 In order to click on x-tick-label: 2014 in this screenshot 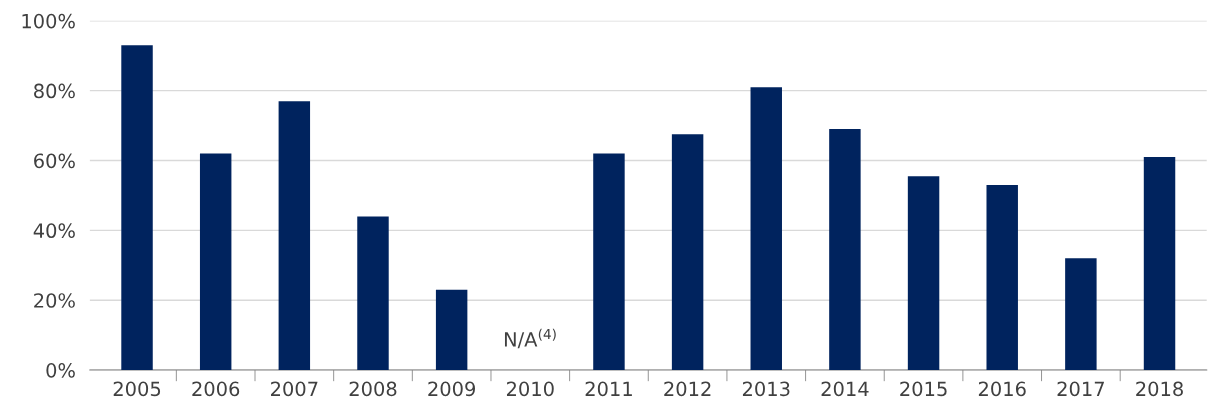, I will do `click(845, 389)`.